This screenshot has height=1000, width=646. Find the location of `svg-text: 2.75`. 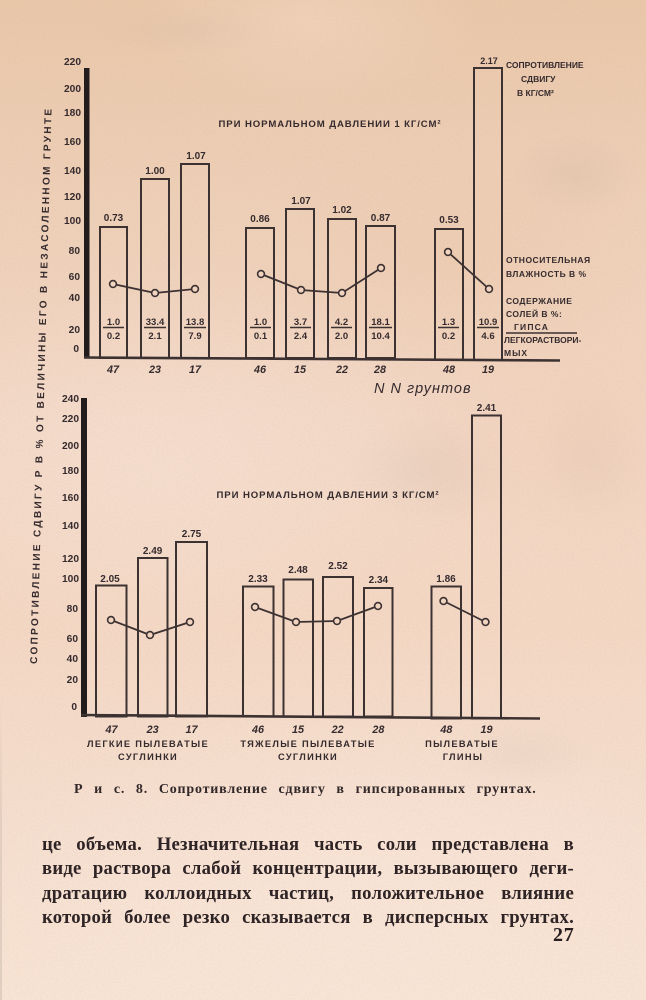

svg-text: 2.75 is located at coordinates (192, 534).